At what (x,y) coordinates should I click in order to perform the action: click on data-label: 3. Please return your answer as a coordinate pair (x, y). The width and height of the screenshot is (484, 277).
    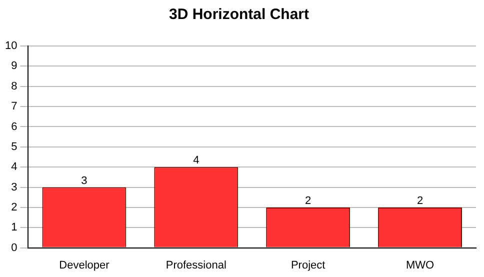
    Looking at the image, I should click on (84, 180).